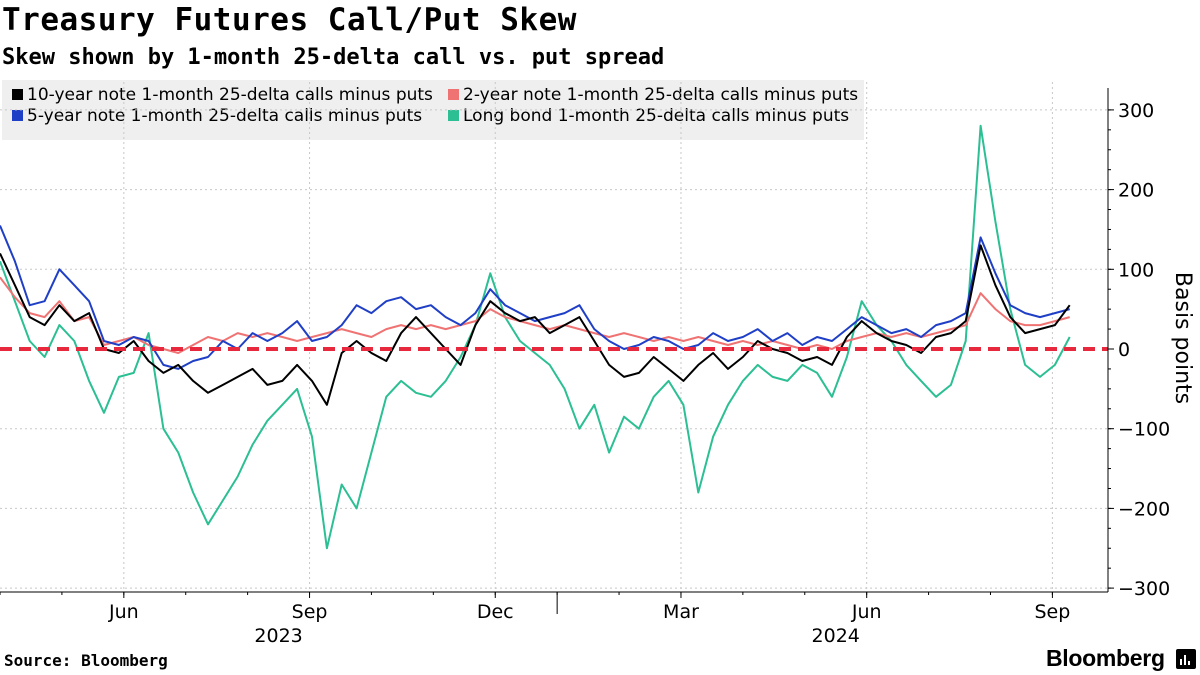  What do you see at coordinates (17, 115) in the screenshot?
I see `legend-swatch-five-year` at bounding box center [17, 115].